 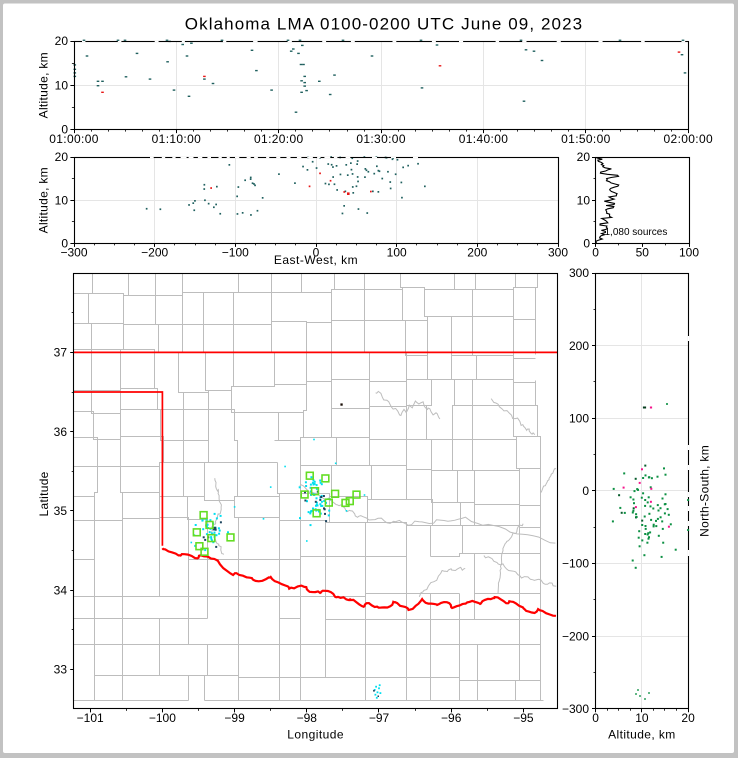 I want to click on svg-text: 1,080 sources, so click(x=636, y=232).